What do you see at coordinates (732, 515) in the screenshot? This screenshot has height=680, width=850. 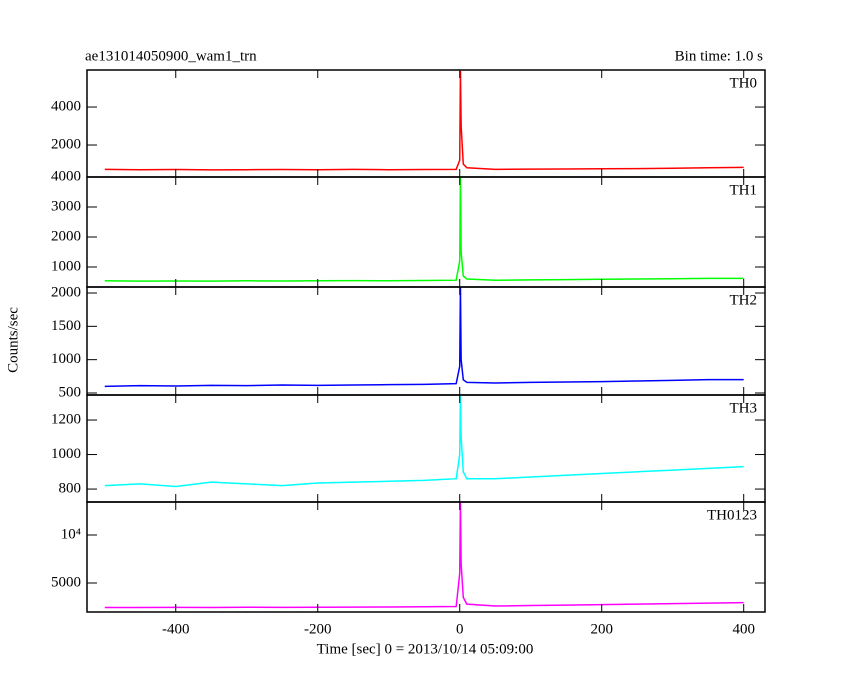 I see `panel-label: TH0123` at bounding box center [732, 515].